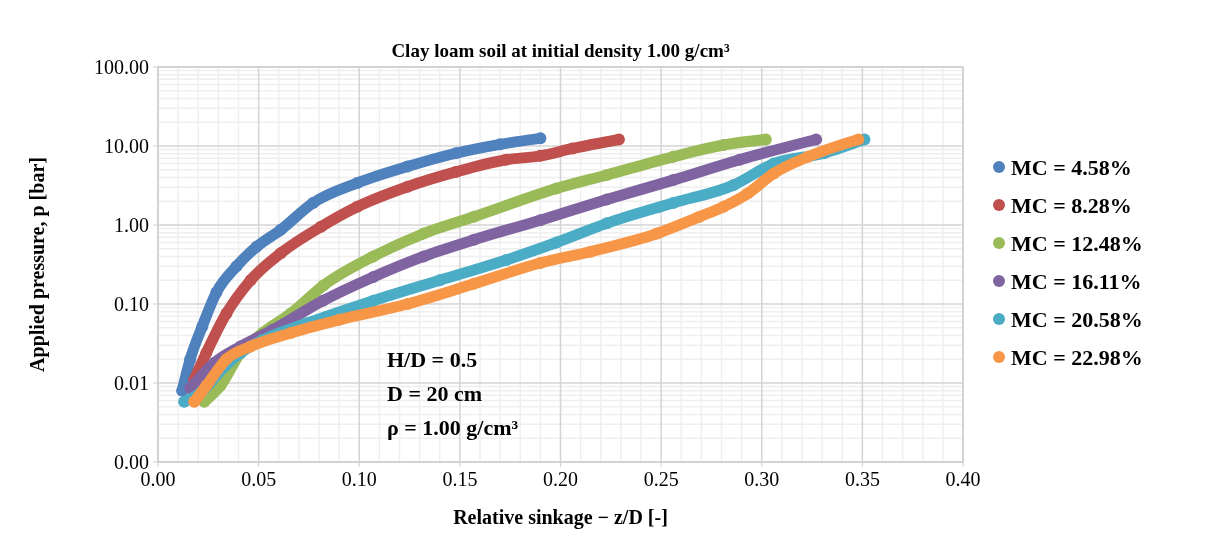 Image resolution: width=1213 pixels, height=538 pixels. Describe the element at coordinates (560, 517) in the screenshot. I see `x-axis-title: Relative sinkage − z/D [-]` at that location.